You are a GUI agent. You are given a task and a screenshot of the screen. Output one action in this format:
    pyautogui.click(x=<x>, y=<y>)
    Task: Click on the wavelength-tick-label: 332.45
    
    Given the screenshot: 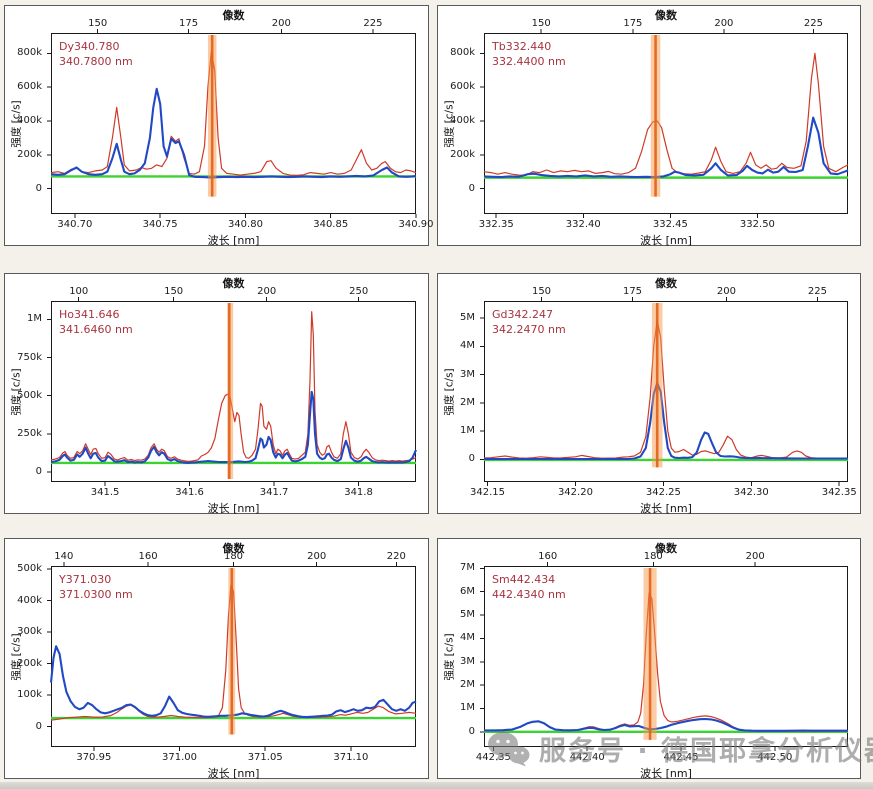 What is the action you would take?
    pyautogui.click(x=670, y=224)
    